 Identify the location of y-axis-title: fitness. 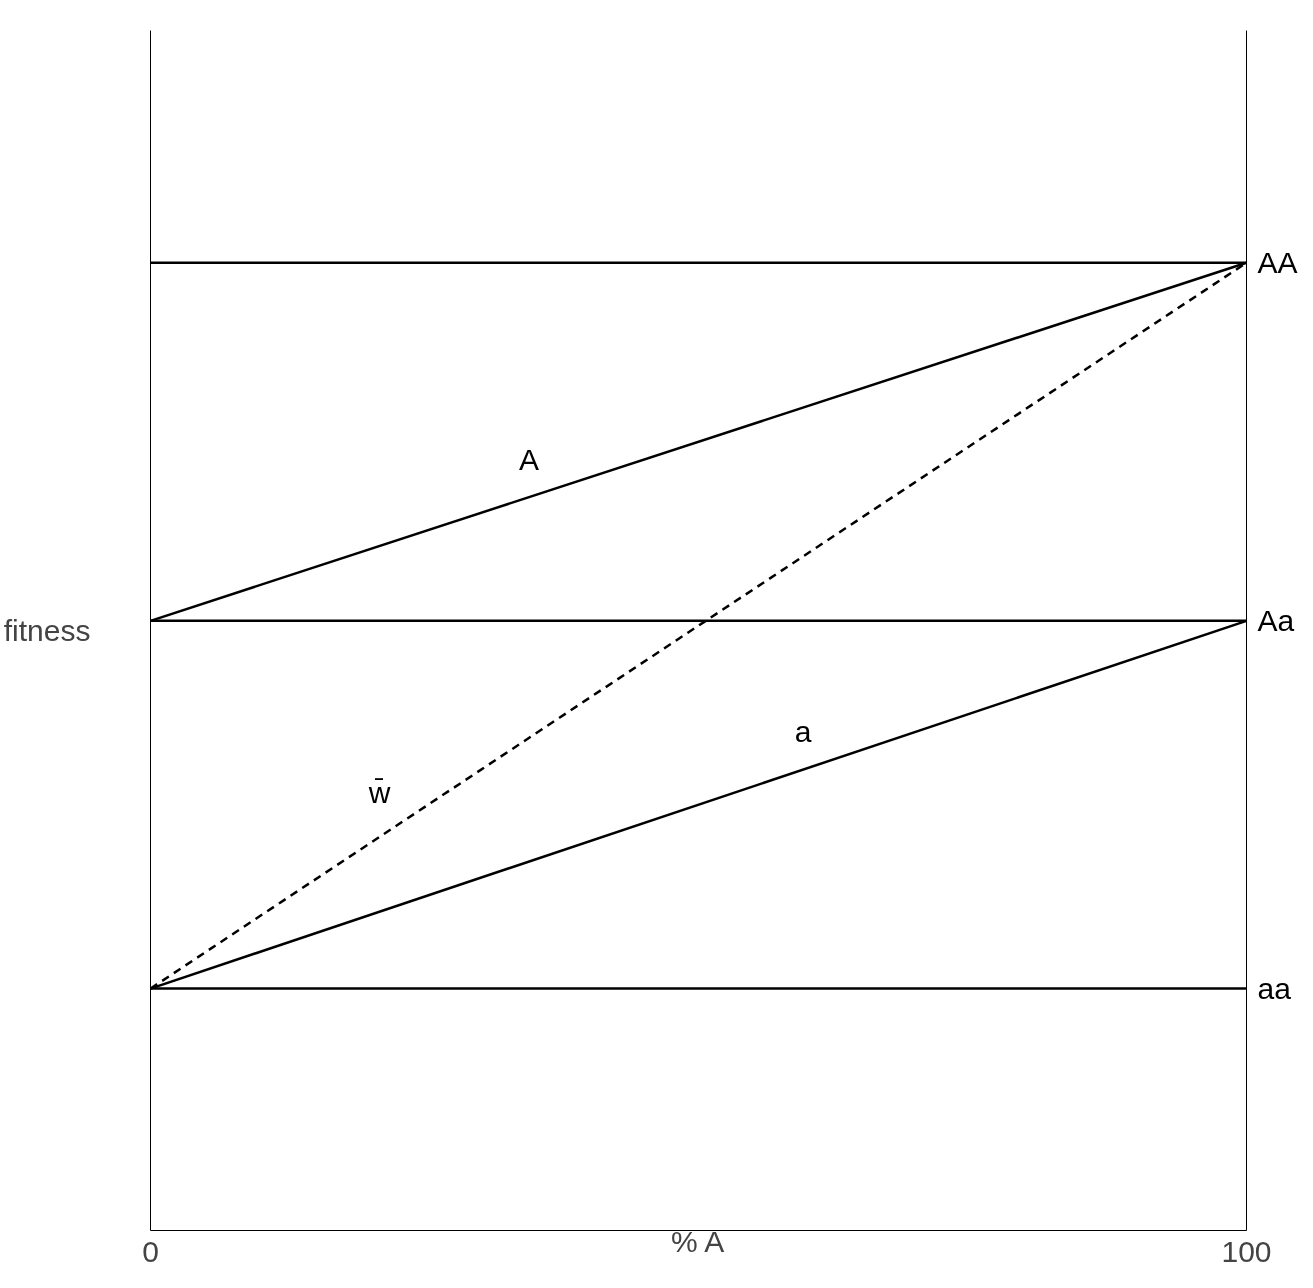
(47, 630).